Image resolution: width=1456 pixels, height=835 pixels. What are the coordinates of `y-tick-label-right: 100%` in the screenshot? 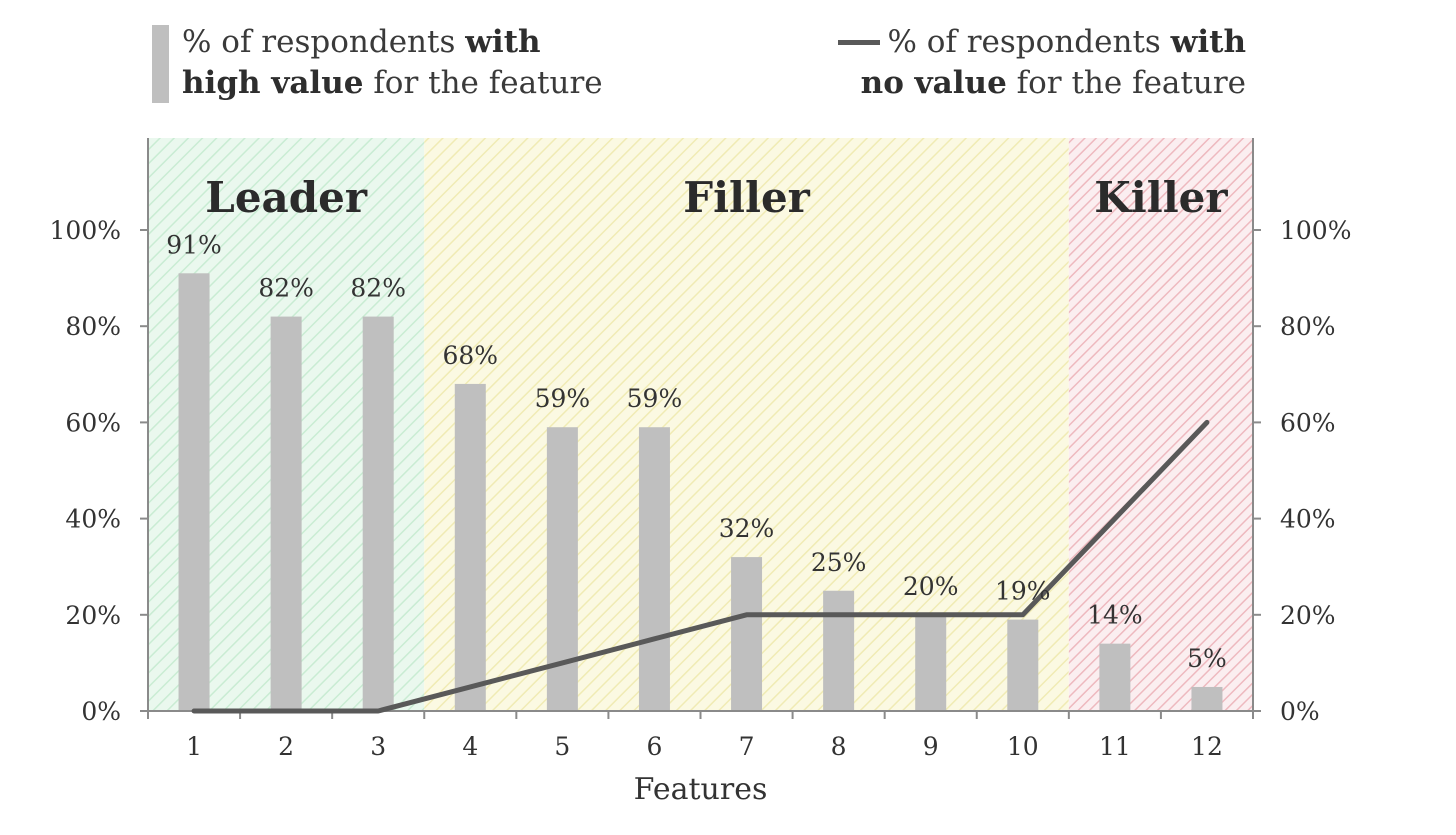 It's located at (1315, 230).